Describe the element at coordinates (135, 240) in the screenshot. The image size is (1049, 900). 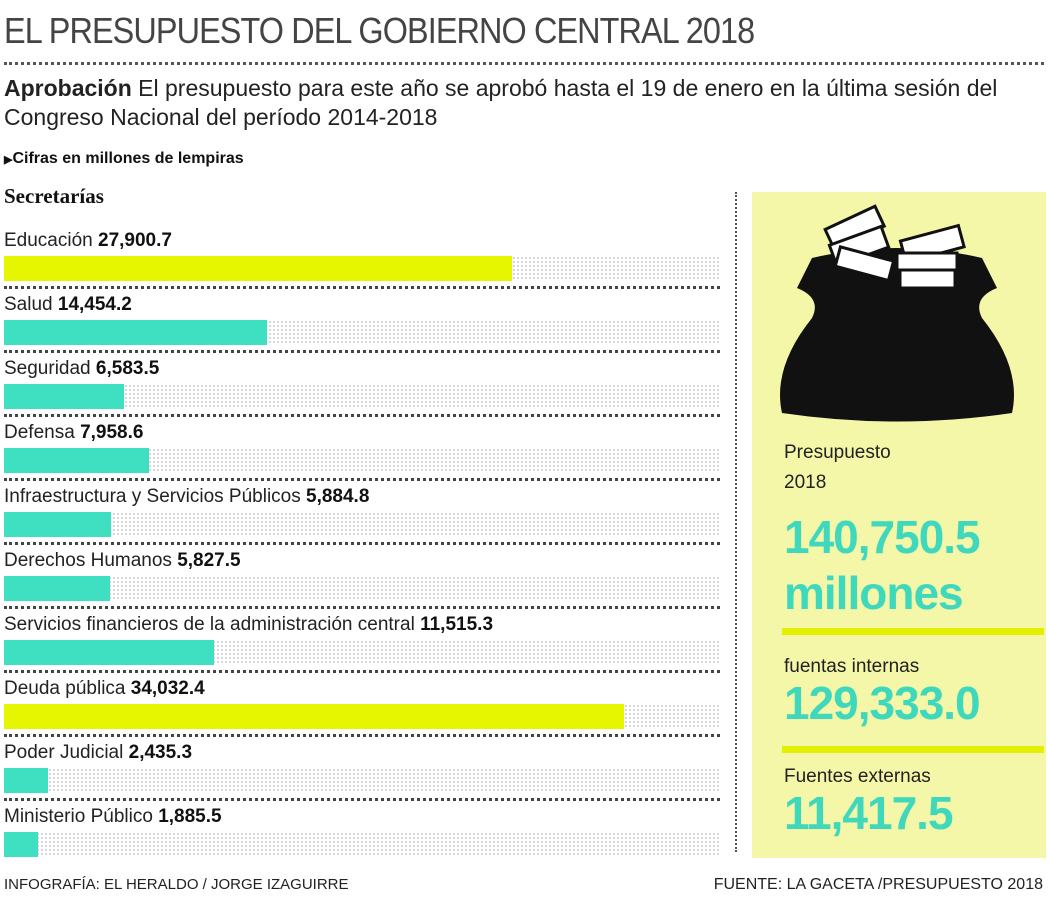
I see `value-label: 27,900.7` at that location.